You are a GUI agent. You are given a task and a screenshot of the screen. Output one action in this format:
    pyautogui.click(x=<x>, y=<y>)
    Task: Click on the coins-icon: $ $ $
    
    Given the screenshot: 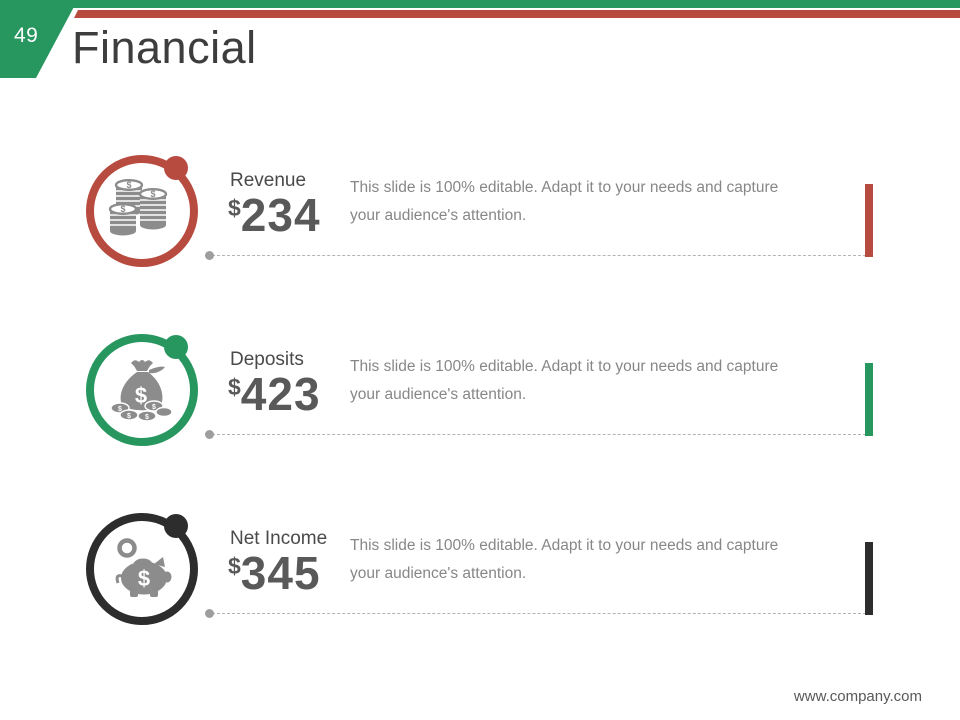 What is the action you would take?
    pyautogui.click(x=142, y=211)
    